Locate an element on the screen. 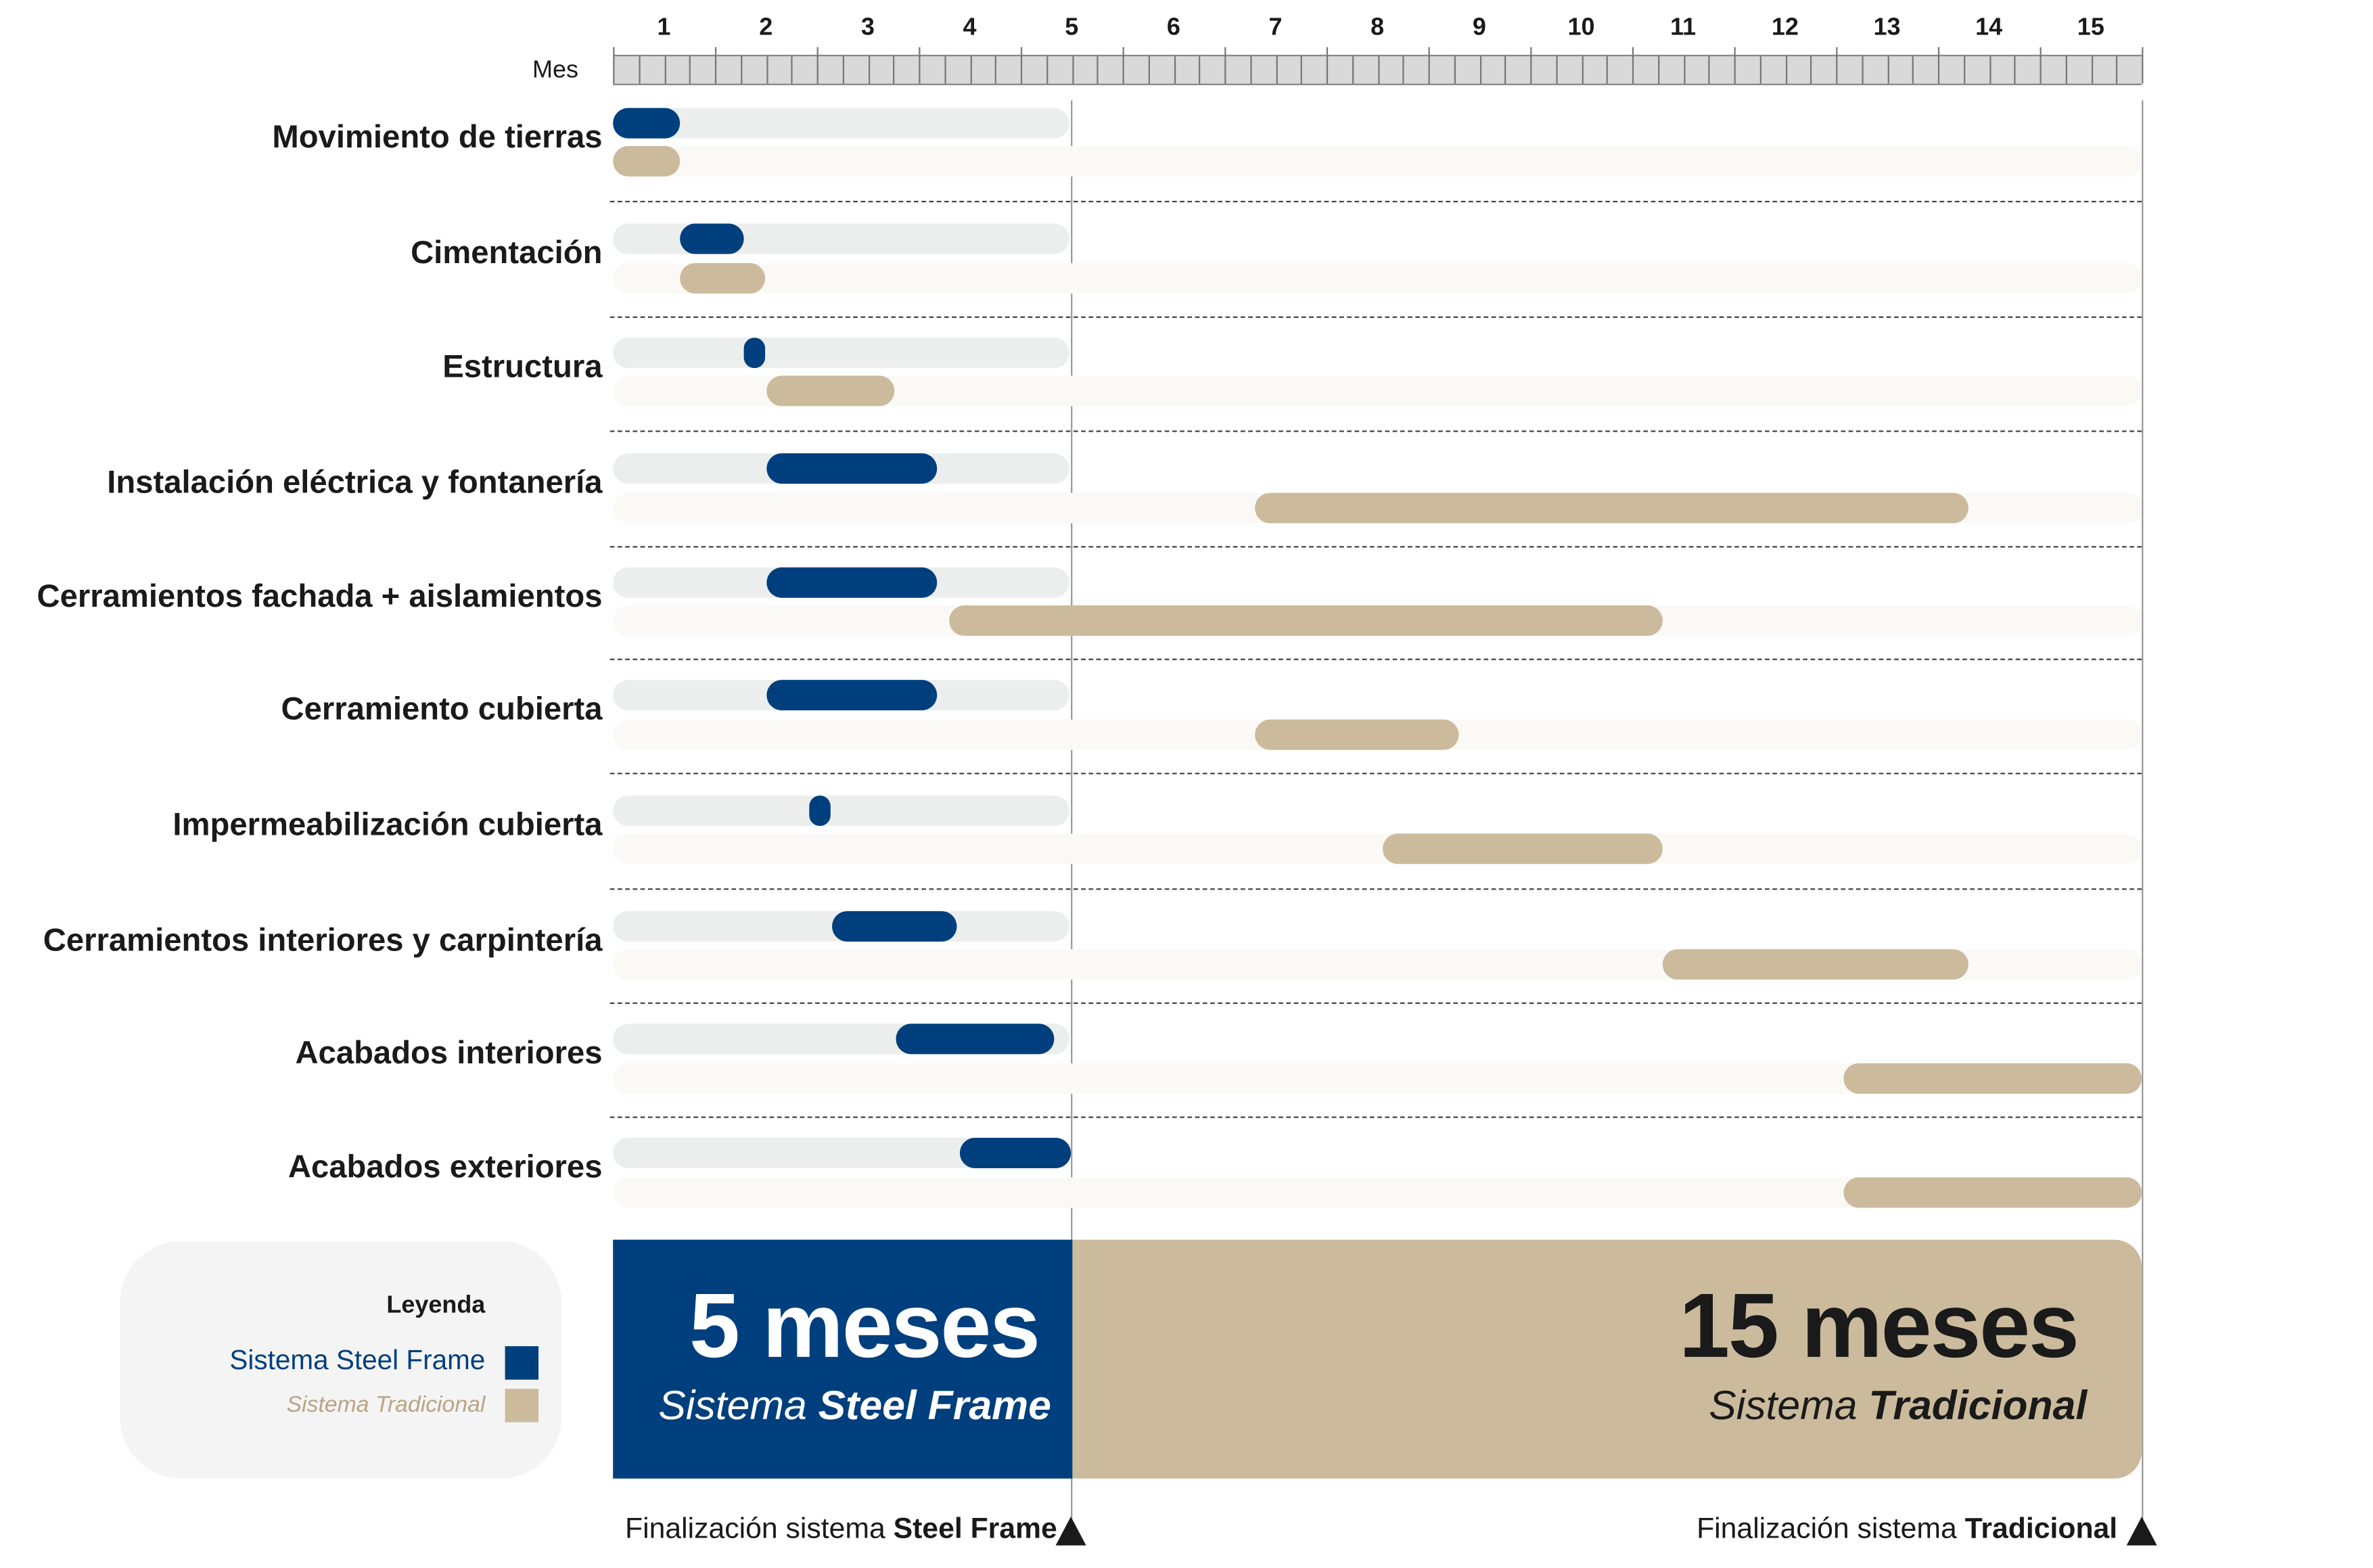  steel-track is located at coordinates (841, 811).